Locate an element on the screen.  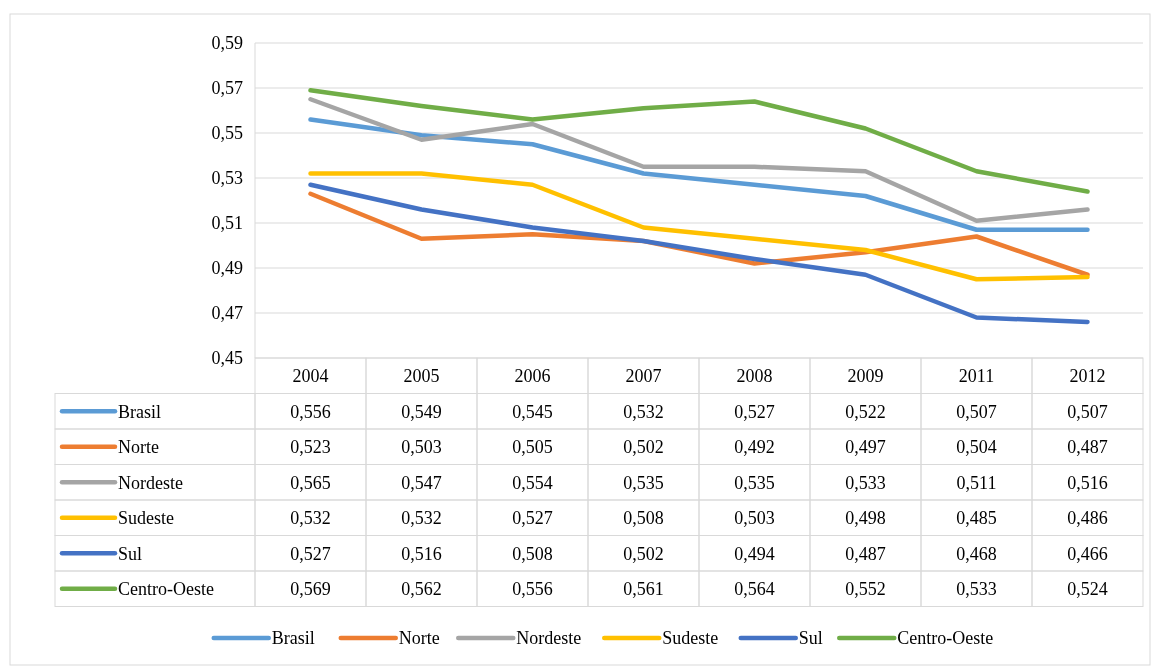
legend-label: Sudeste is located at coordinates (146, 518).